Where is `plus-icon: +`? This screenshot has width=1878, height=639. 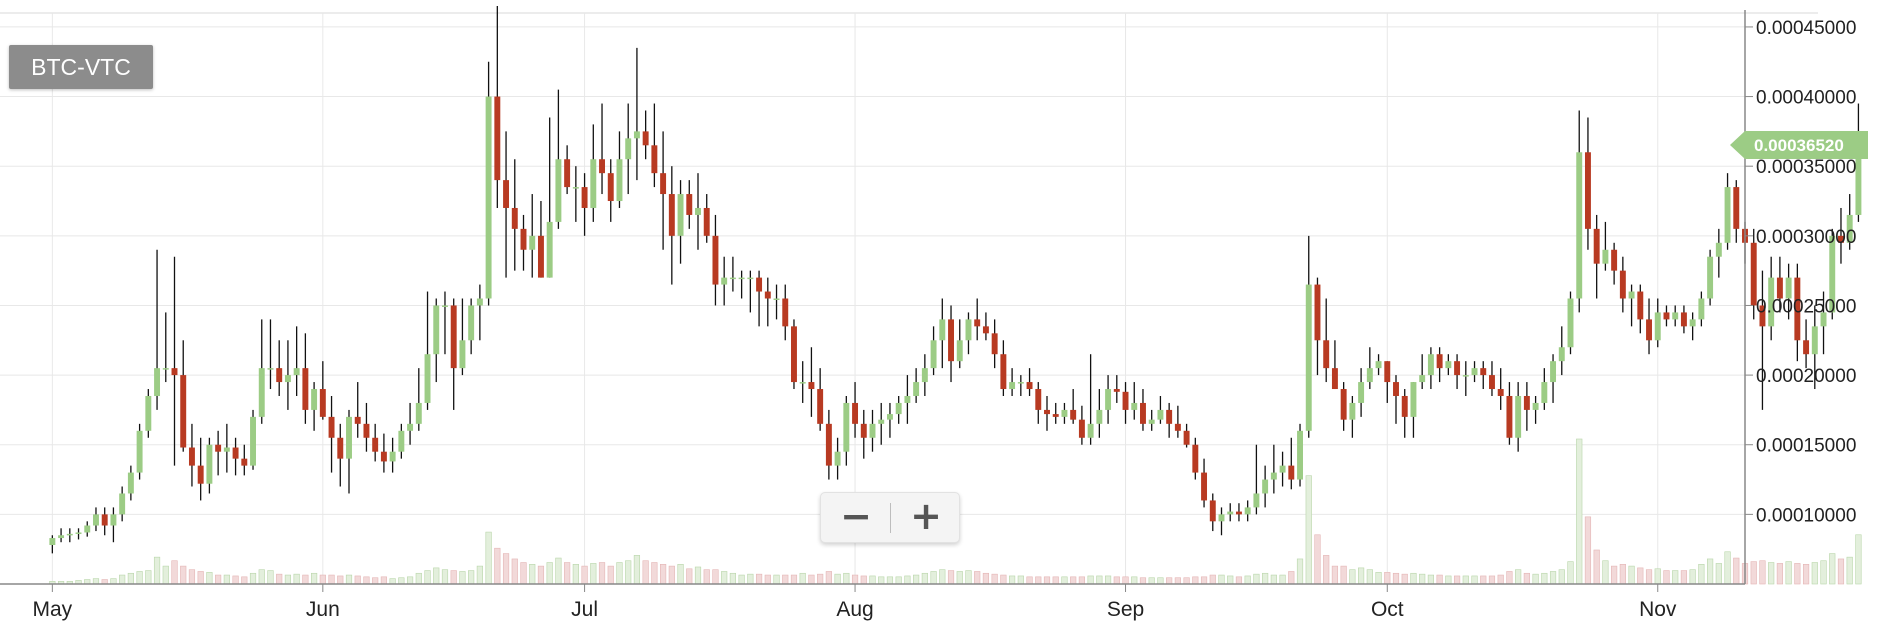
plus-icon: + is located at coordinates (926, 516).